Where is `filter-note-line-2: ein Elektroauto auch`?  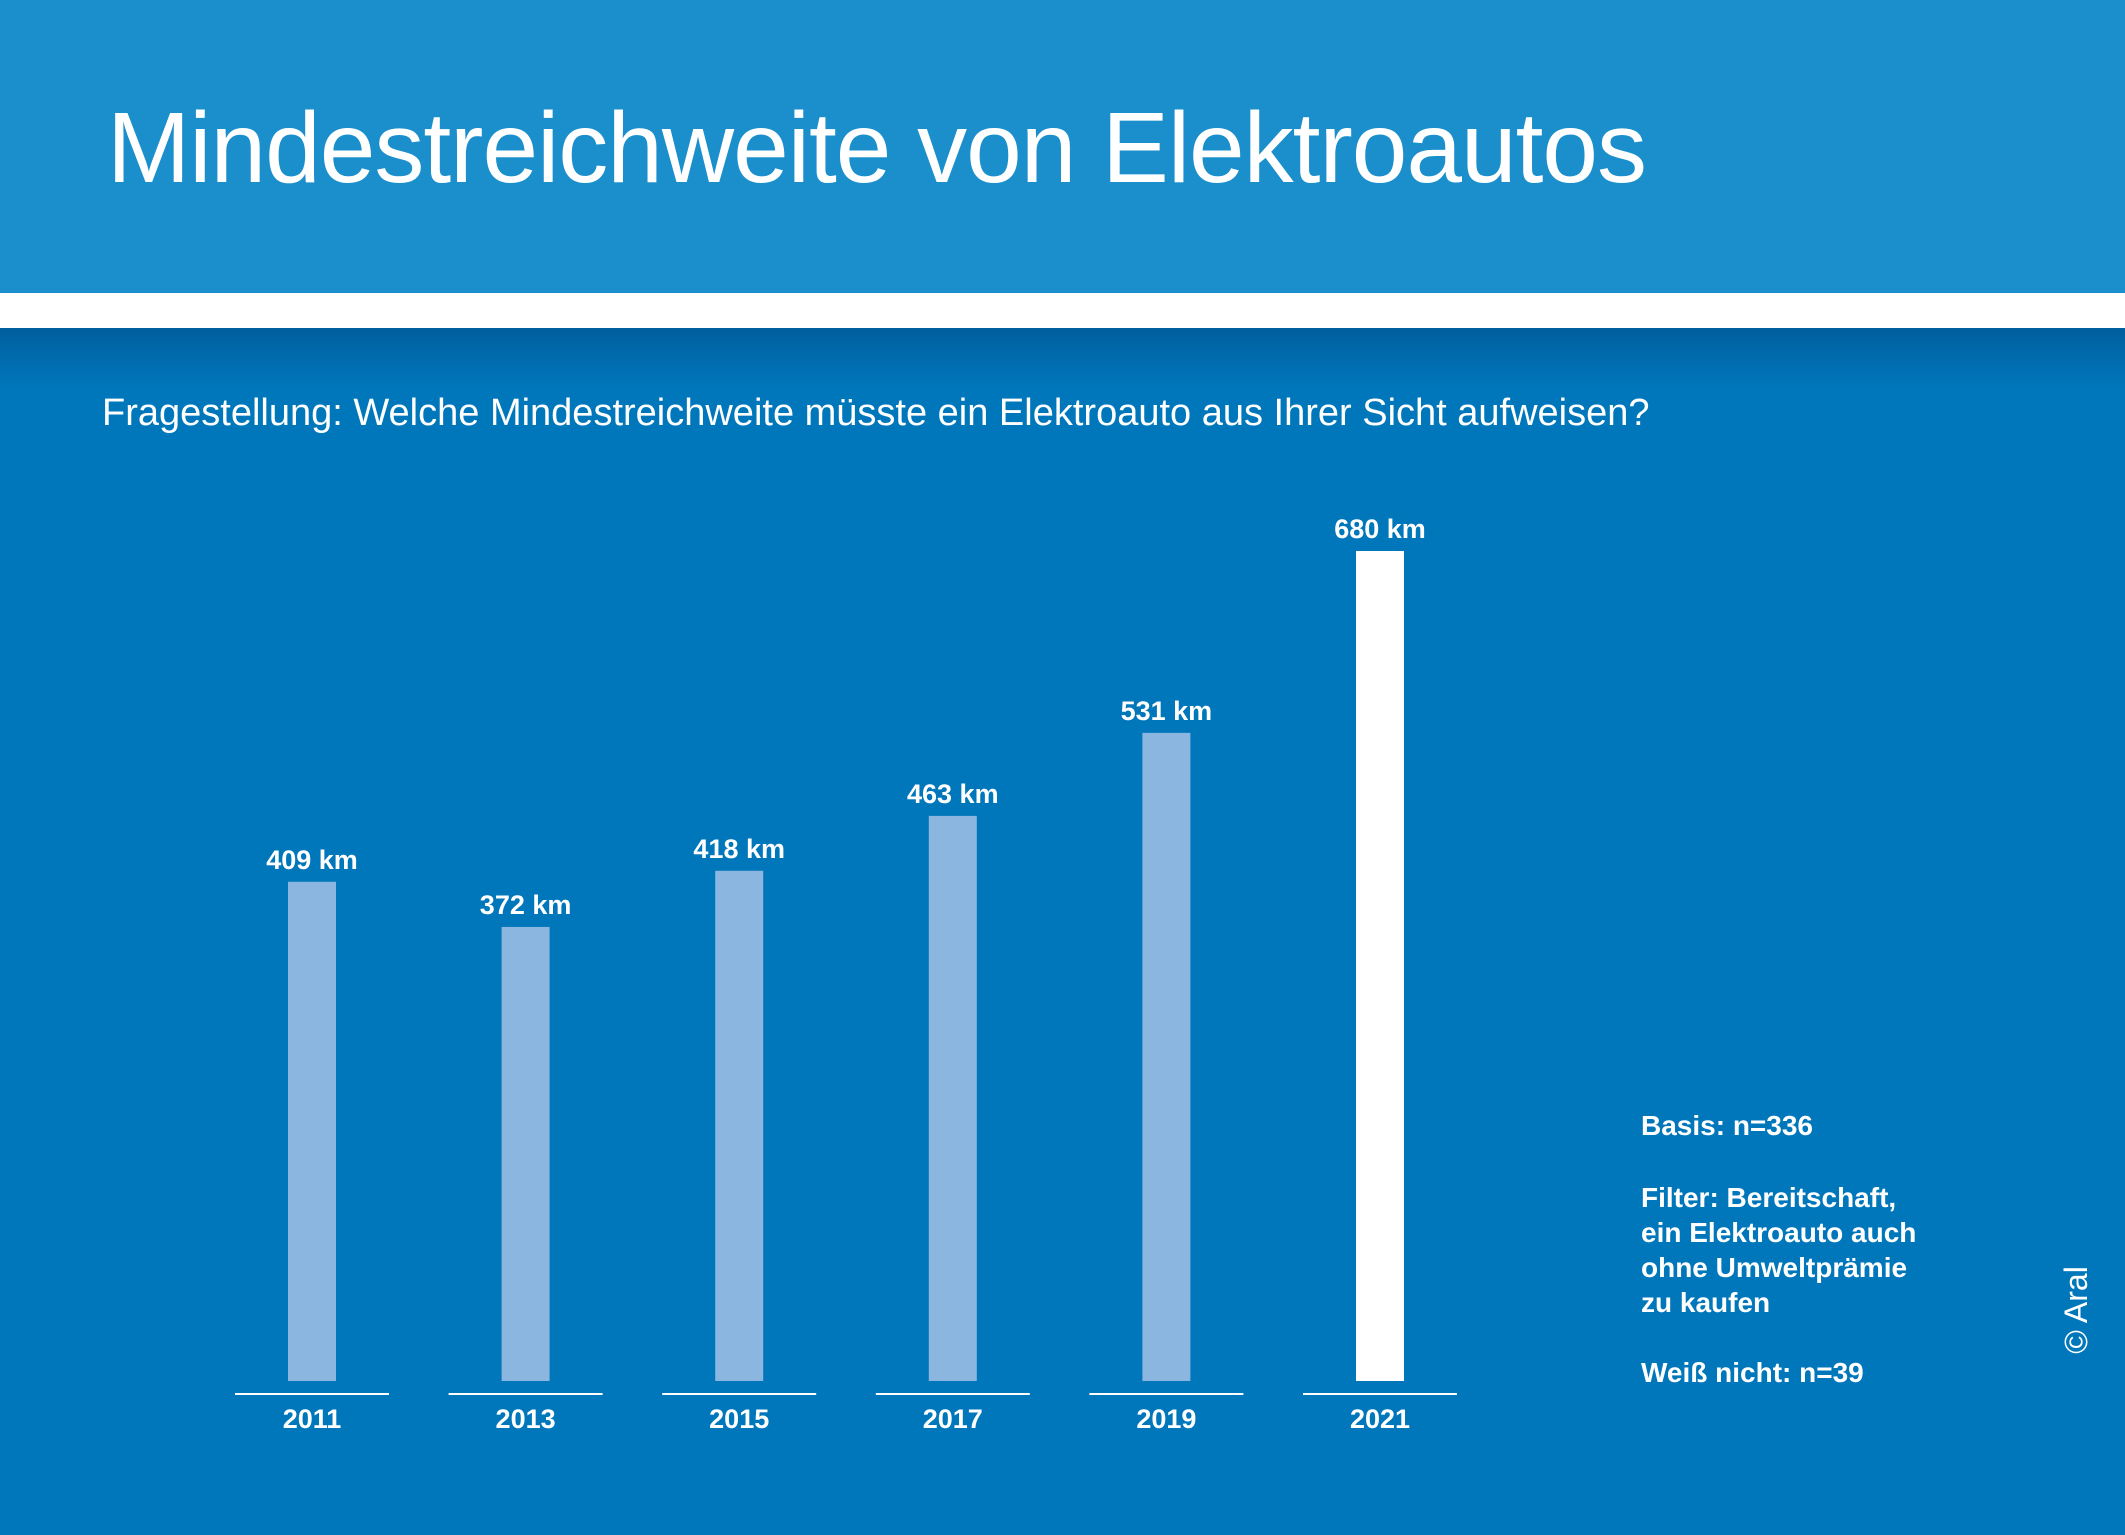 filter-note-line-2: ein Elektroauto auch is located at coordinates (1779, 1232).